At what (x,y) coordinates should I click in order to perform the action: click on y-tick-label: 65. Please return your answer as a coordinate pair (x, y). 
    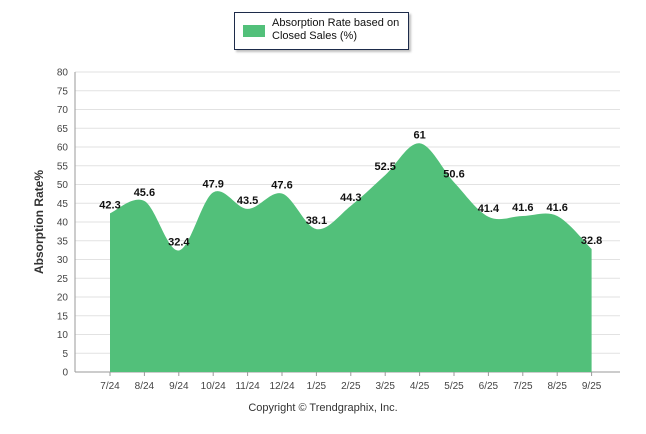
    Looking at the image, I should click on (63, 129).